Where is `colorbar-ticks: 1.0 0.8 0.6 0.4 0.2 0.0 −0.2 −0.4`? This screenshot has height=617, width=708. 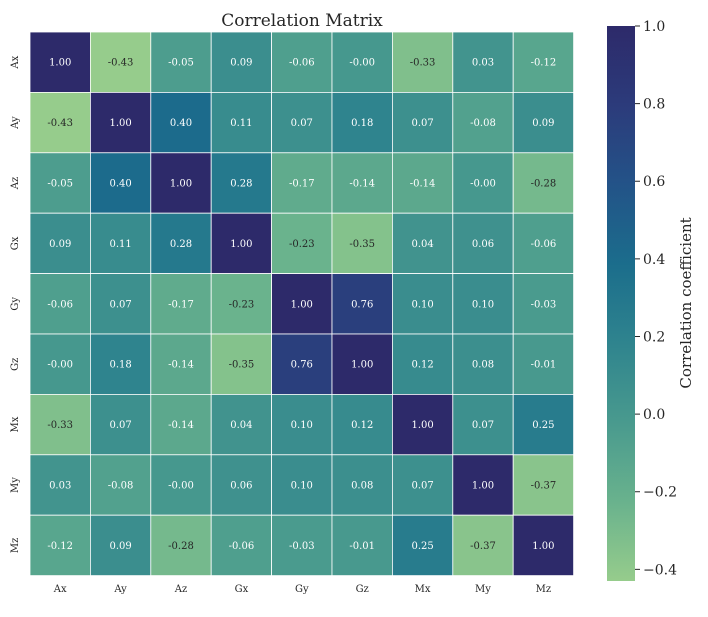
colorbar-ticks: 1.0 0.8 0.6 0.4 0.2 0.0 −0.2 −0.4 is located at coordinates (656, 298).